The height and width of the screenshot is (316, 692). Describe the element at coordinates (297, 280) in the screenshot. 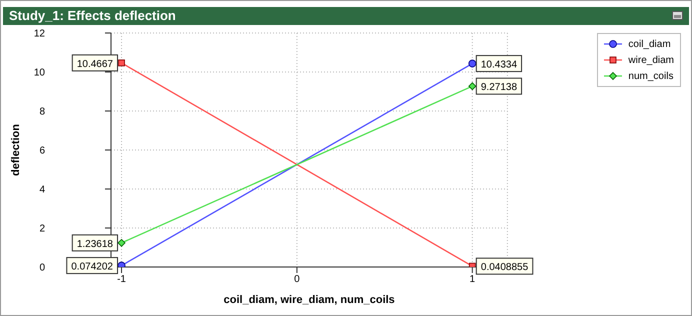

I see `x-tick-label: 0` at that location.